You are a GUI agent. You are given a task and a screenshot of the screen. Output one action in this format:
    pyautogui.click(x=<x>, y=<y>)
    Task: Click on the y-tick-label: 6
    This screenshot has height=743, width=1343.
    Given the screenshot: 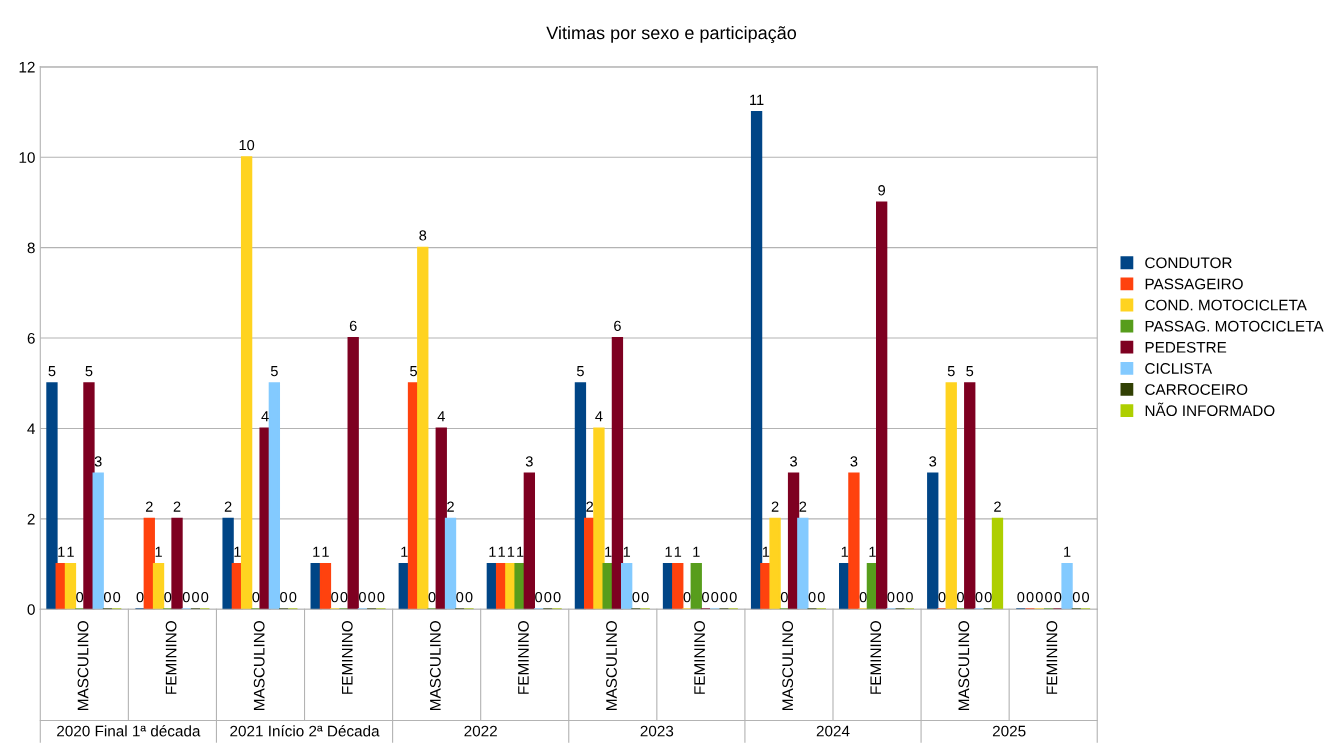 What is the action you would take?
    pyautogui.click(x=31, y=338)
    